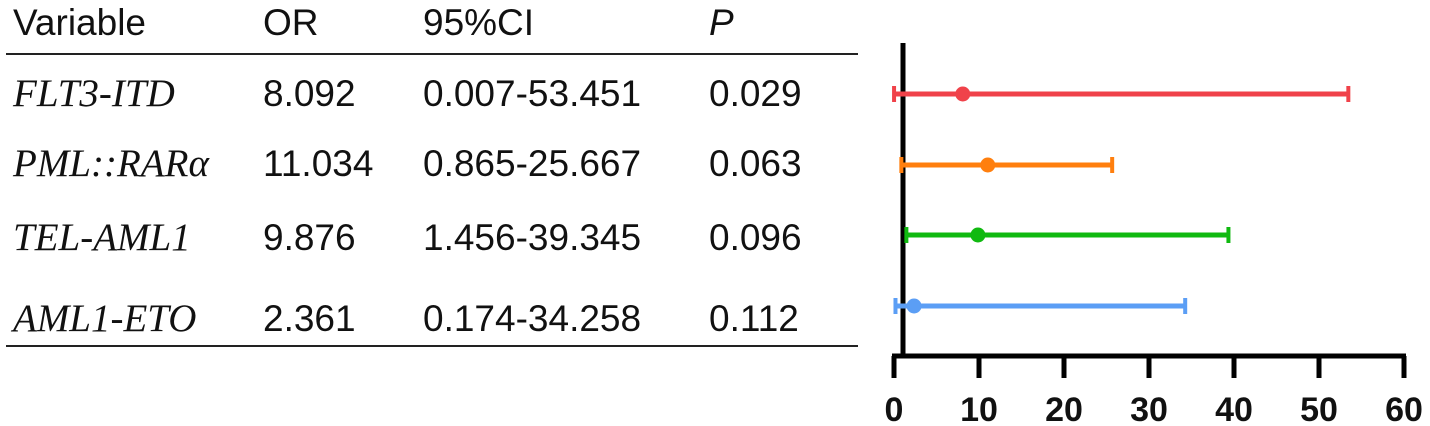 This screenshot has height=426, width=1430. What do you see at coordinates (1404, 408) in the screenshot?
I see `x-tick-label: 60` at bounding box center [1404, 408].